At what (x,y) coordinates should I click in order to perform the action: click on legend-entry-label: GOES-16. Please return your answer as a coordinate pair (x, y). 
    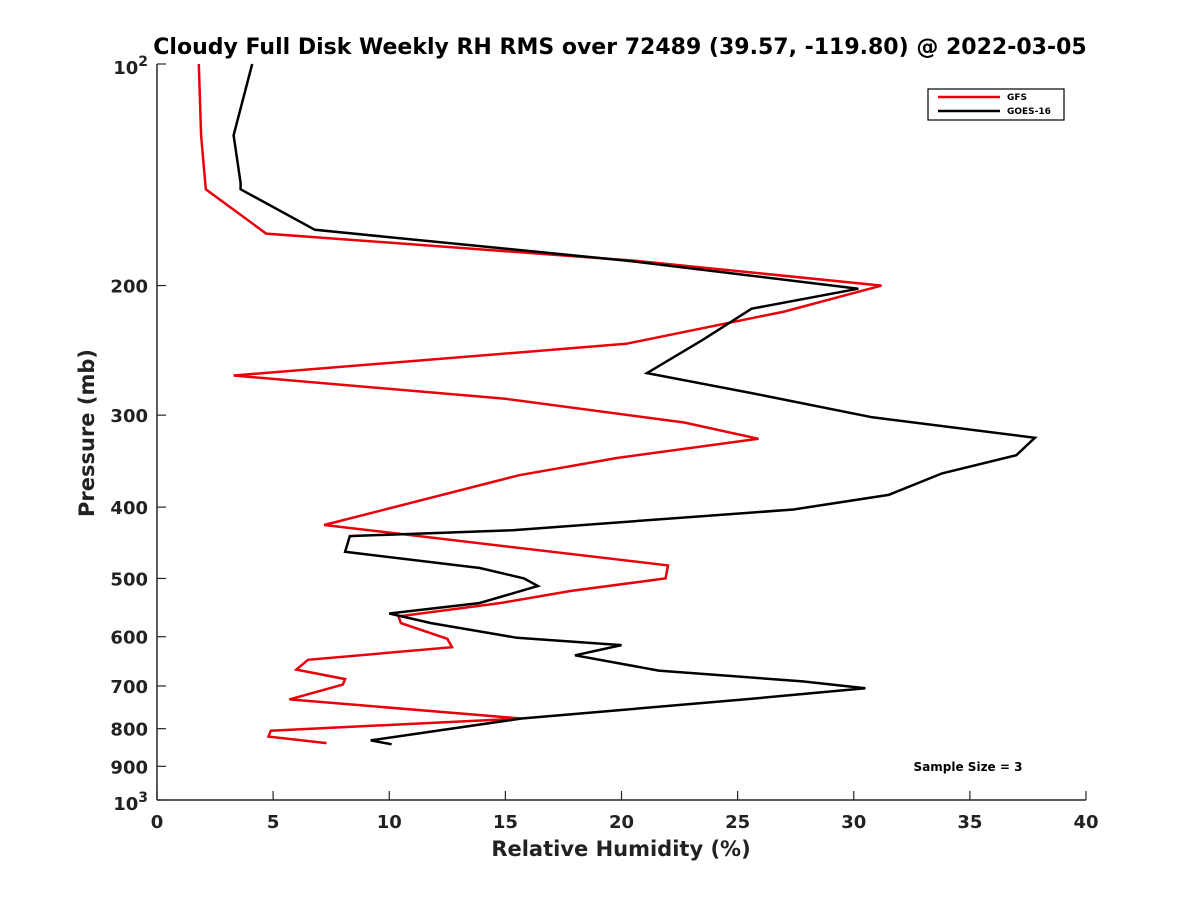
    Looking at the image, I should click on (1029, 112).